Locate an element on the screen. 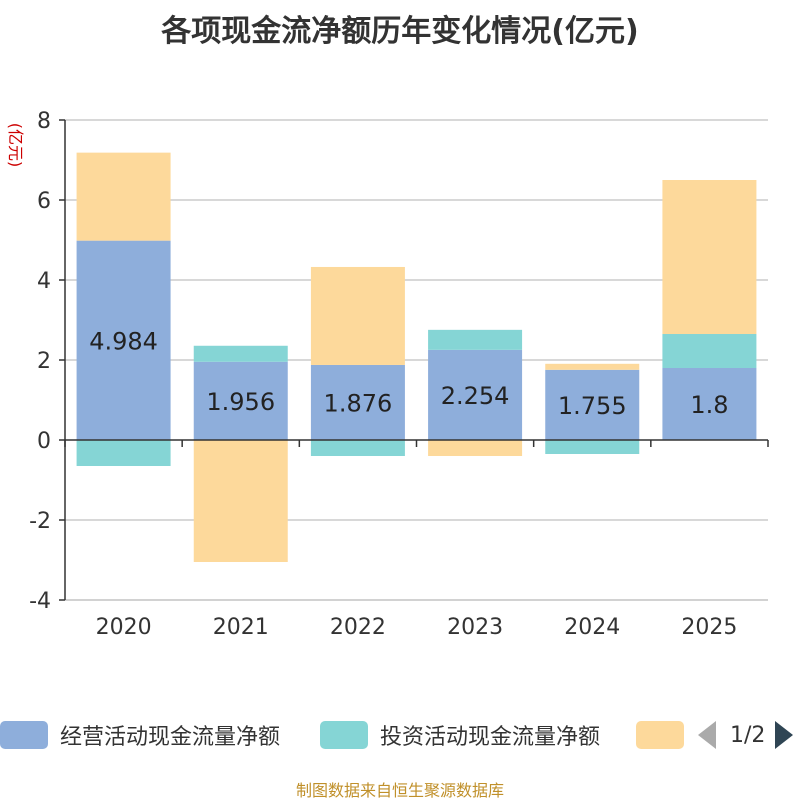  bar-series0-2024 is located at coordinates (592, 404).